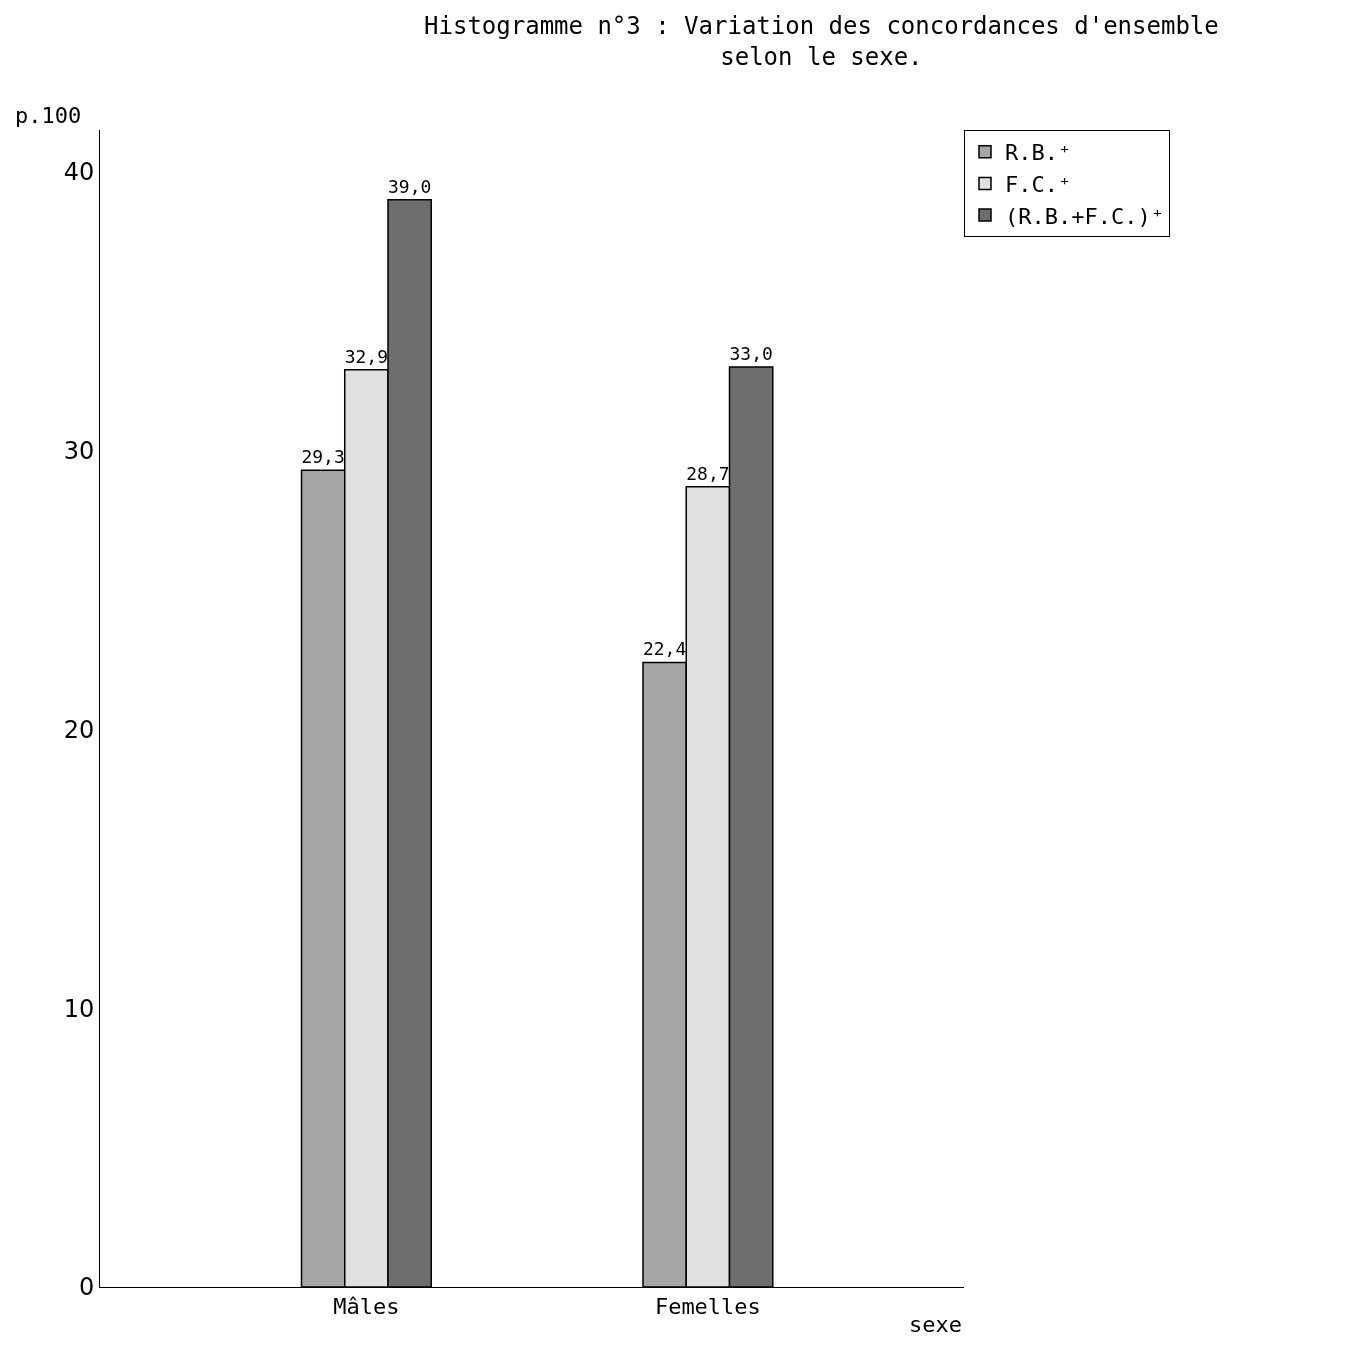 This screenshot has width=1369, height=1347. What do you see at coordinates (1038, 153) in the screenshot?
I see `legend-label: R.B.⁺` at bounding box center [1038, 153].